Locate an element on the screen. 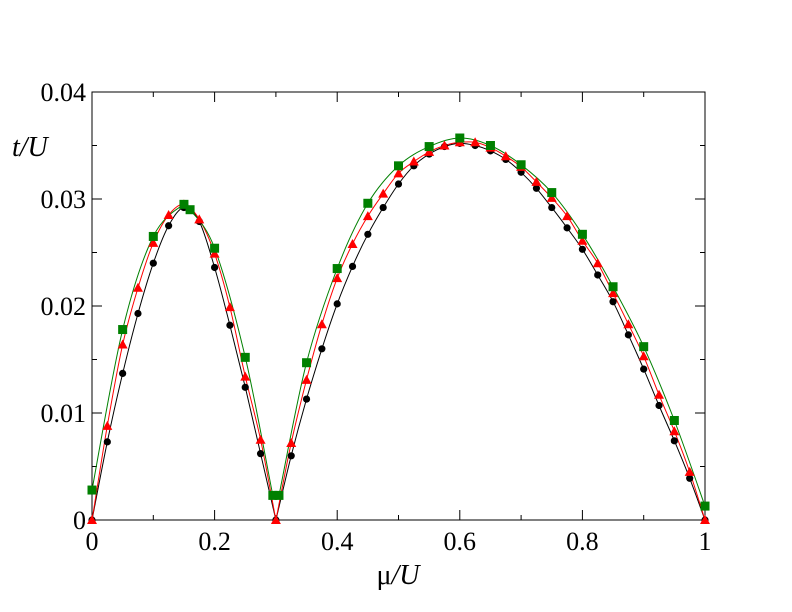 The width and height of the screenshot is (792, 612). x-tick-label: 0.6 is located at coordinates (460, 541).